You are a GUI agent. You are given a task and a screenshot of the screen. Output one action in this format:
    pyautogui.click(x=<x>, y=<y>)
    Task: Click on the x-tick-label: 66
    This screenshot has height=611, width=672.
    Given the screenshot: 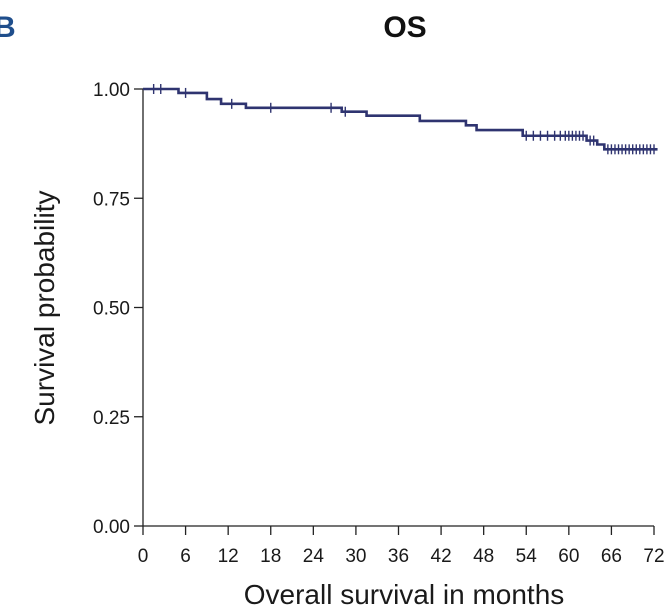 What is the action you would take?
    pyautogui.click(x=611, y=556)
    